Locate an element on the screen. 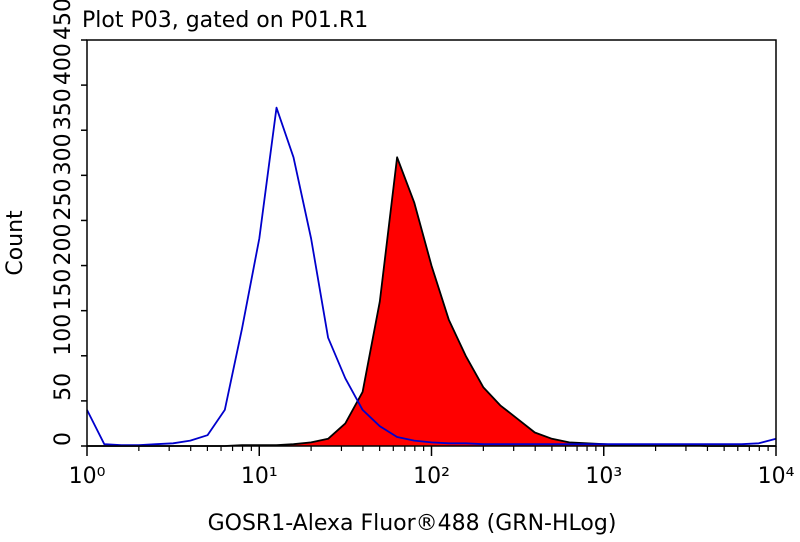 This screenshot has width=800, height=542. y-tick-label: 200 is located at coordinates (63, 245).